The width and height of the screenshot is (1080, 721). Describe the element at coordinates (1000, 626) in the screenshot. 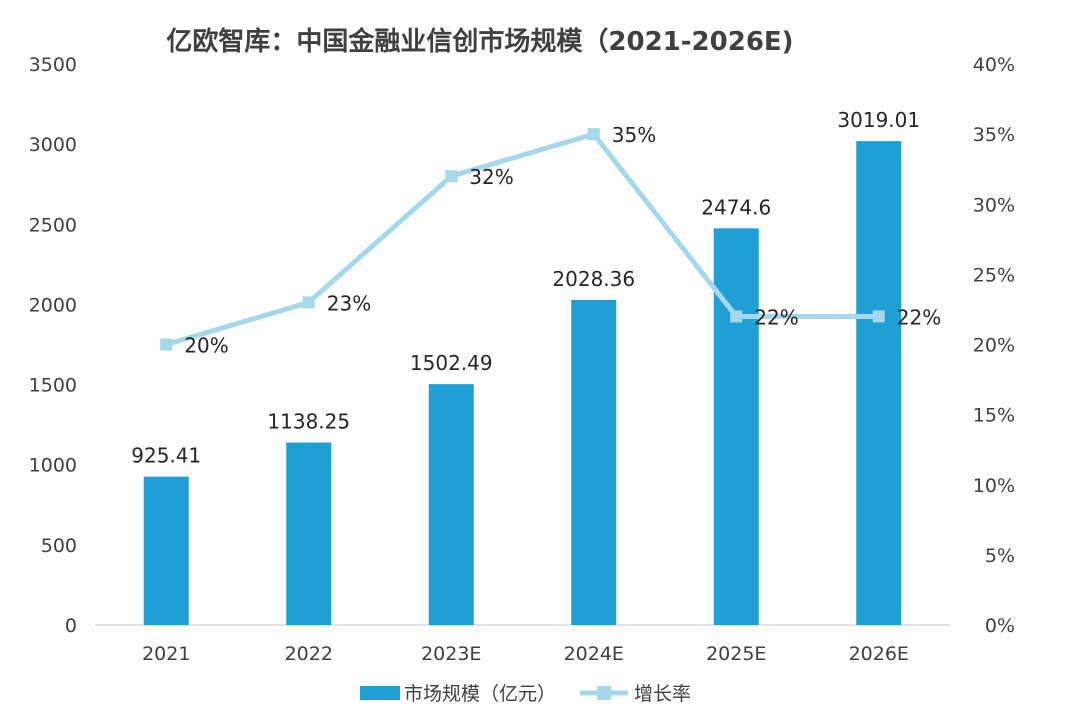

I see `right-tick-label: 0%` at that location.